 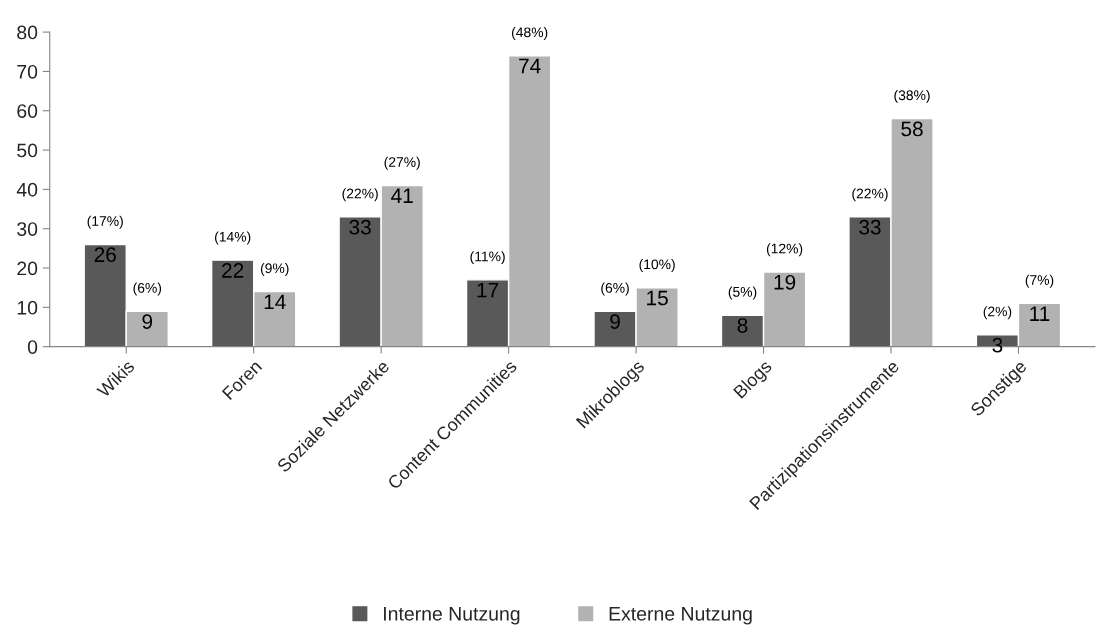 I want to click on annotation: (17%), so click(x=105, y=222).